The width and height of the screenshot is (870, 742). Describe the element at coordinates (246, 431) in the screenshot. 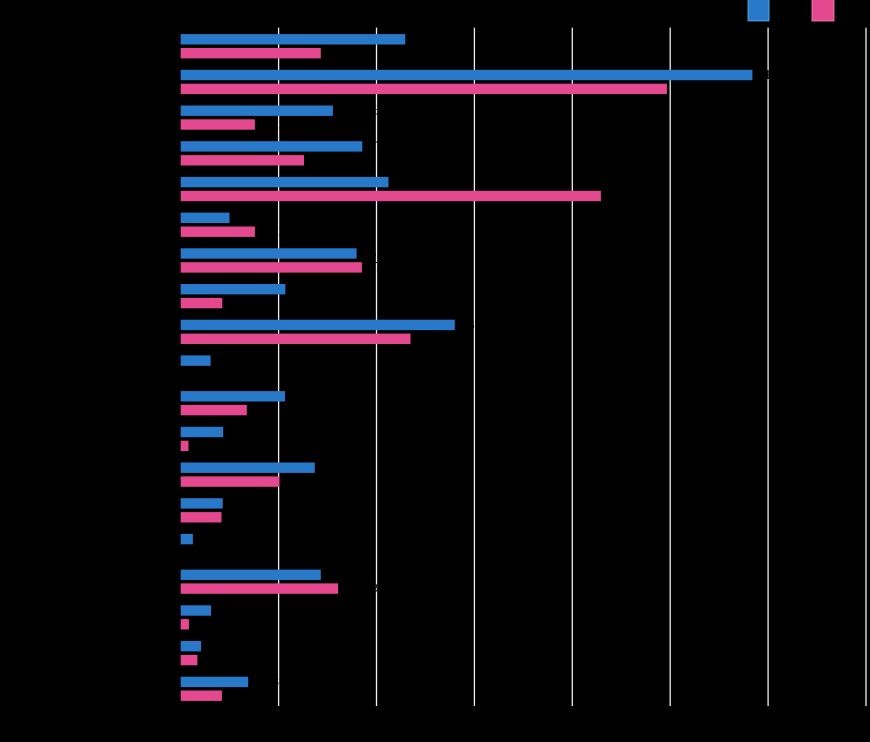

I see `svg-text: 8.7 %` at that location.